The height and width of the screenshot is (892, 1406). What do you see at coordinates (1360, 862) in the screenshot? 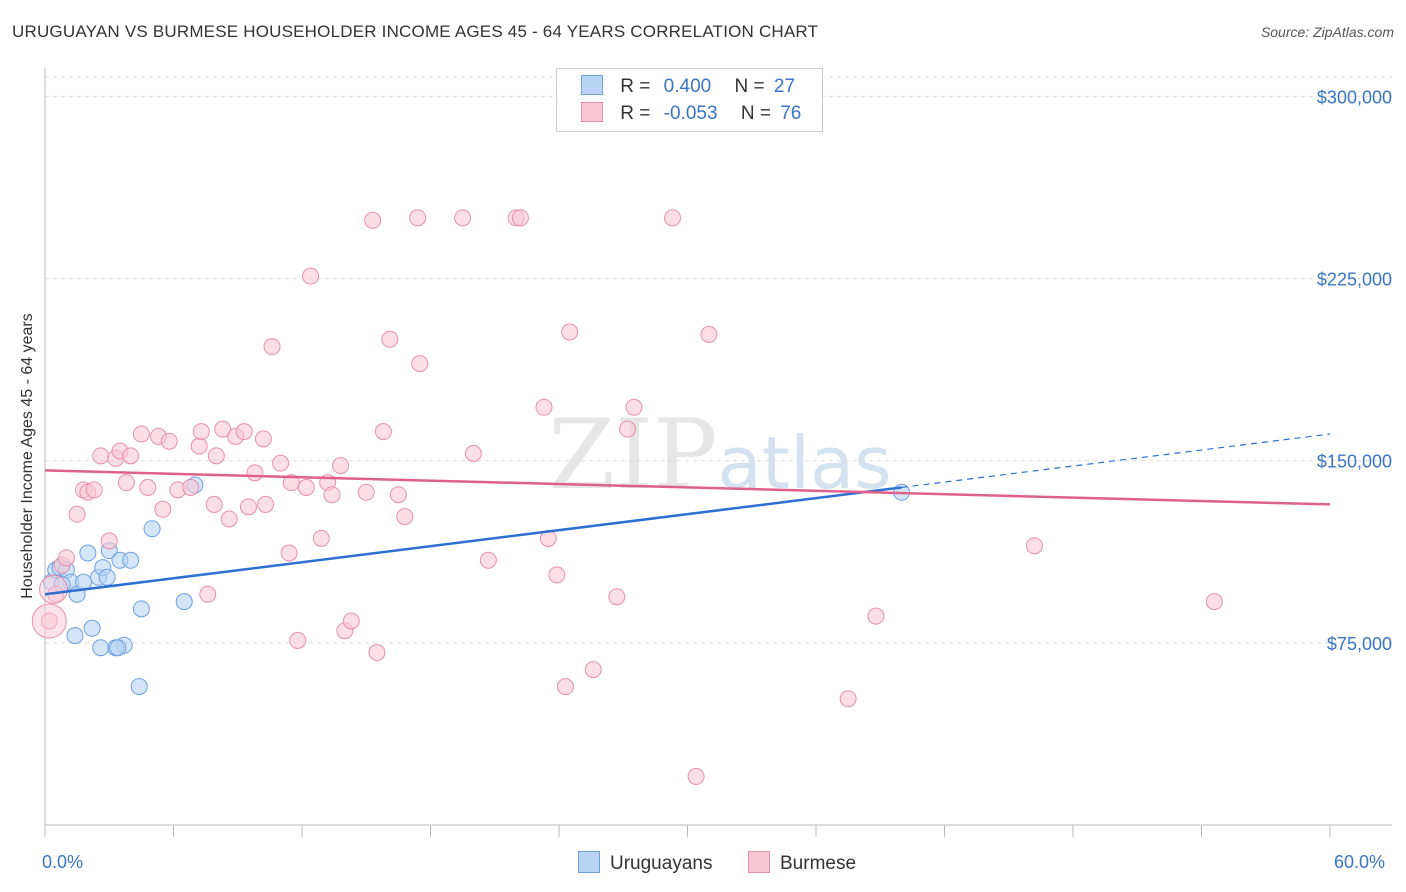
I see `x-tick-label-max: 60.0%` at bounding box center [1360, 862].